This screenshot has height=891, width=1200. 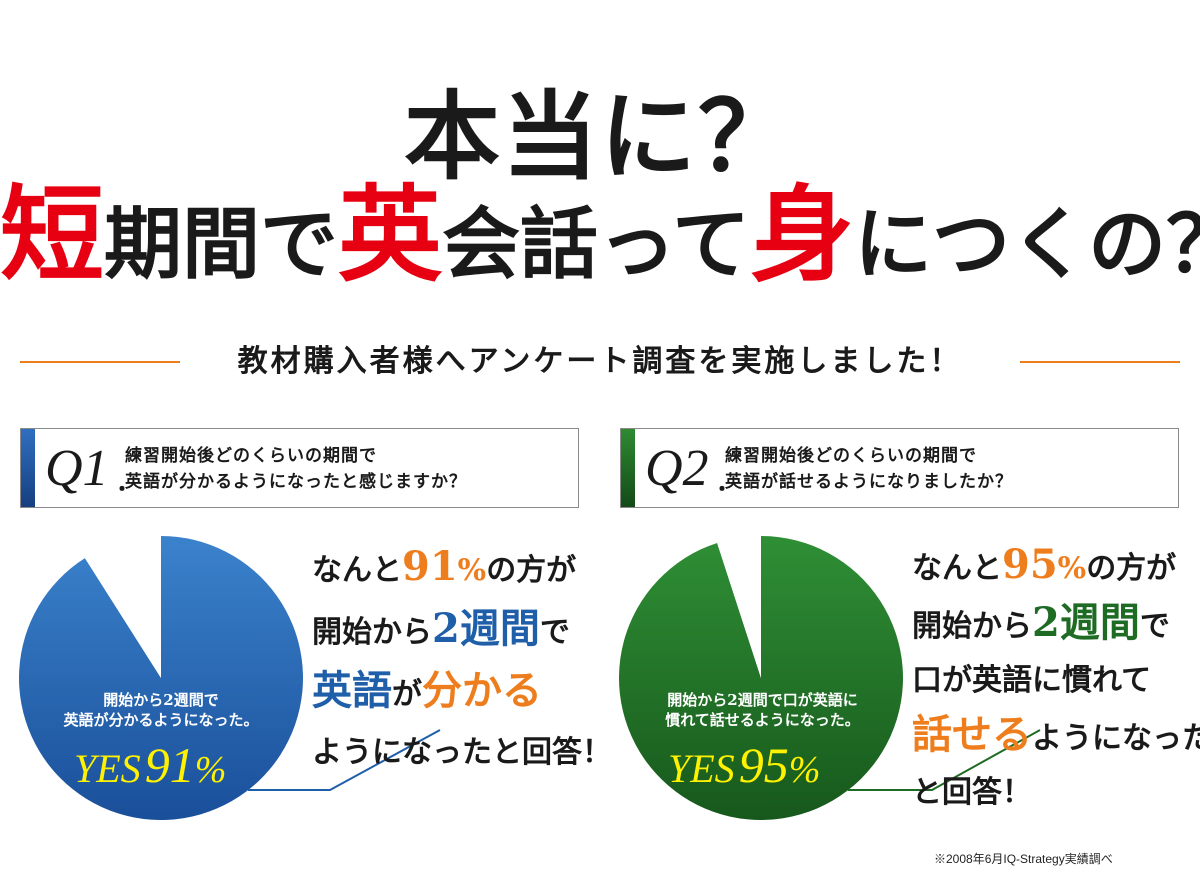 I want to click on q2-result-segment: で, so click(x=1154, y=626).